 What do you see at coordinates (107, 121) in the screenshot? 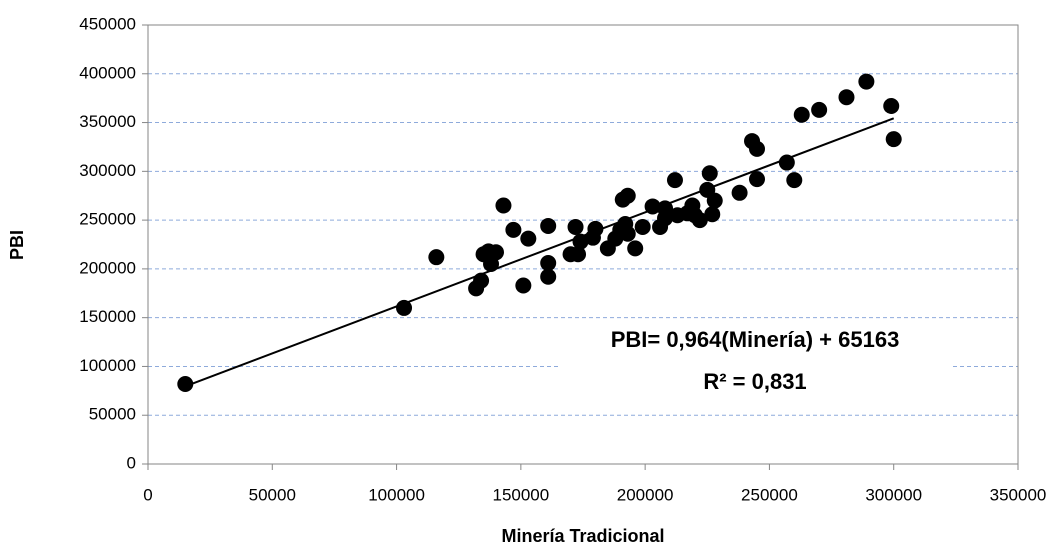
I see `y-tick-label: 350000` at bounding box center [107, 121].